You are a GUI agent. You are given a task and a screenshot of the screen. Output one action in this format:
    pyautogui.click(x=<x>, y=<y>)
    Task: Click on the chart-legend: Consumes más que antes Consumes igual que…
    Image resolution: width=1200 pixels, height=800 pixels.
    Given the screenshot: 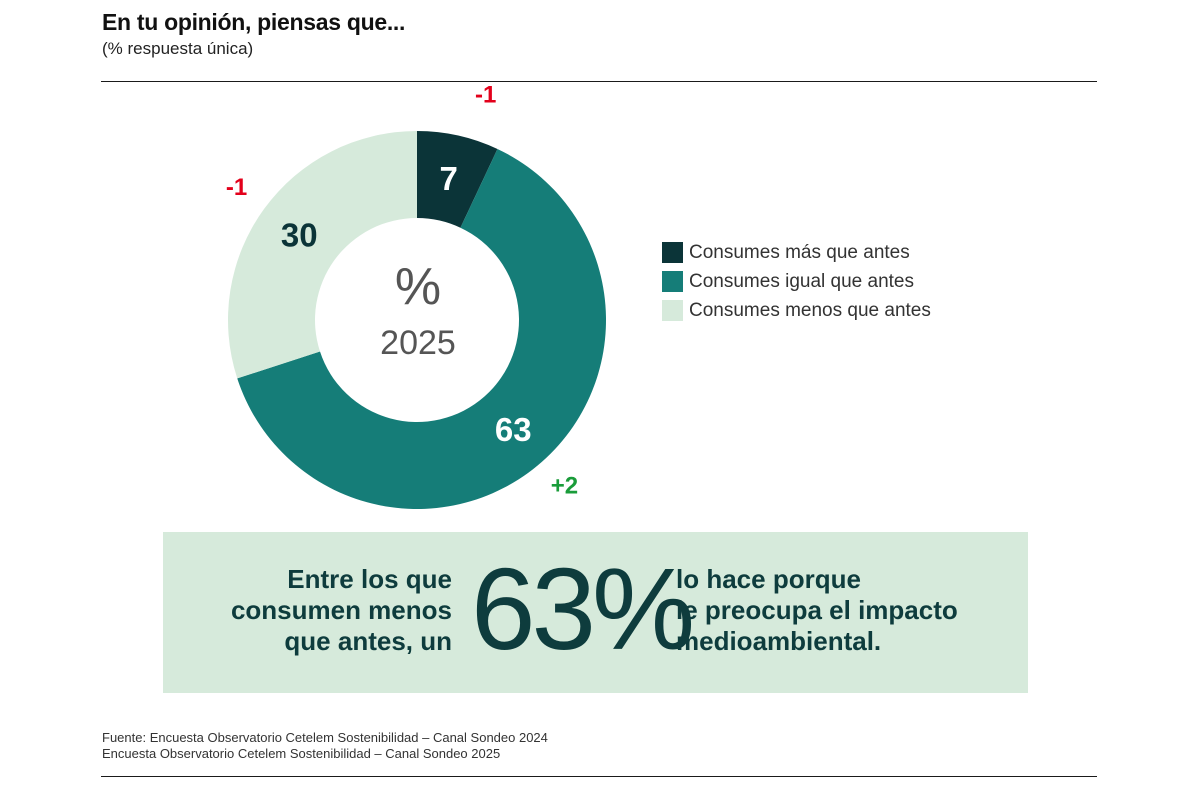 What is the action you would take?
    pyautogui.click(x=796, y=281)
    